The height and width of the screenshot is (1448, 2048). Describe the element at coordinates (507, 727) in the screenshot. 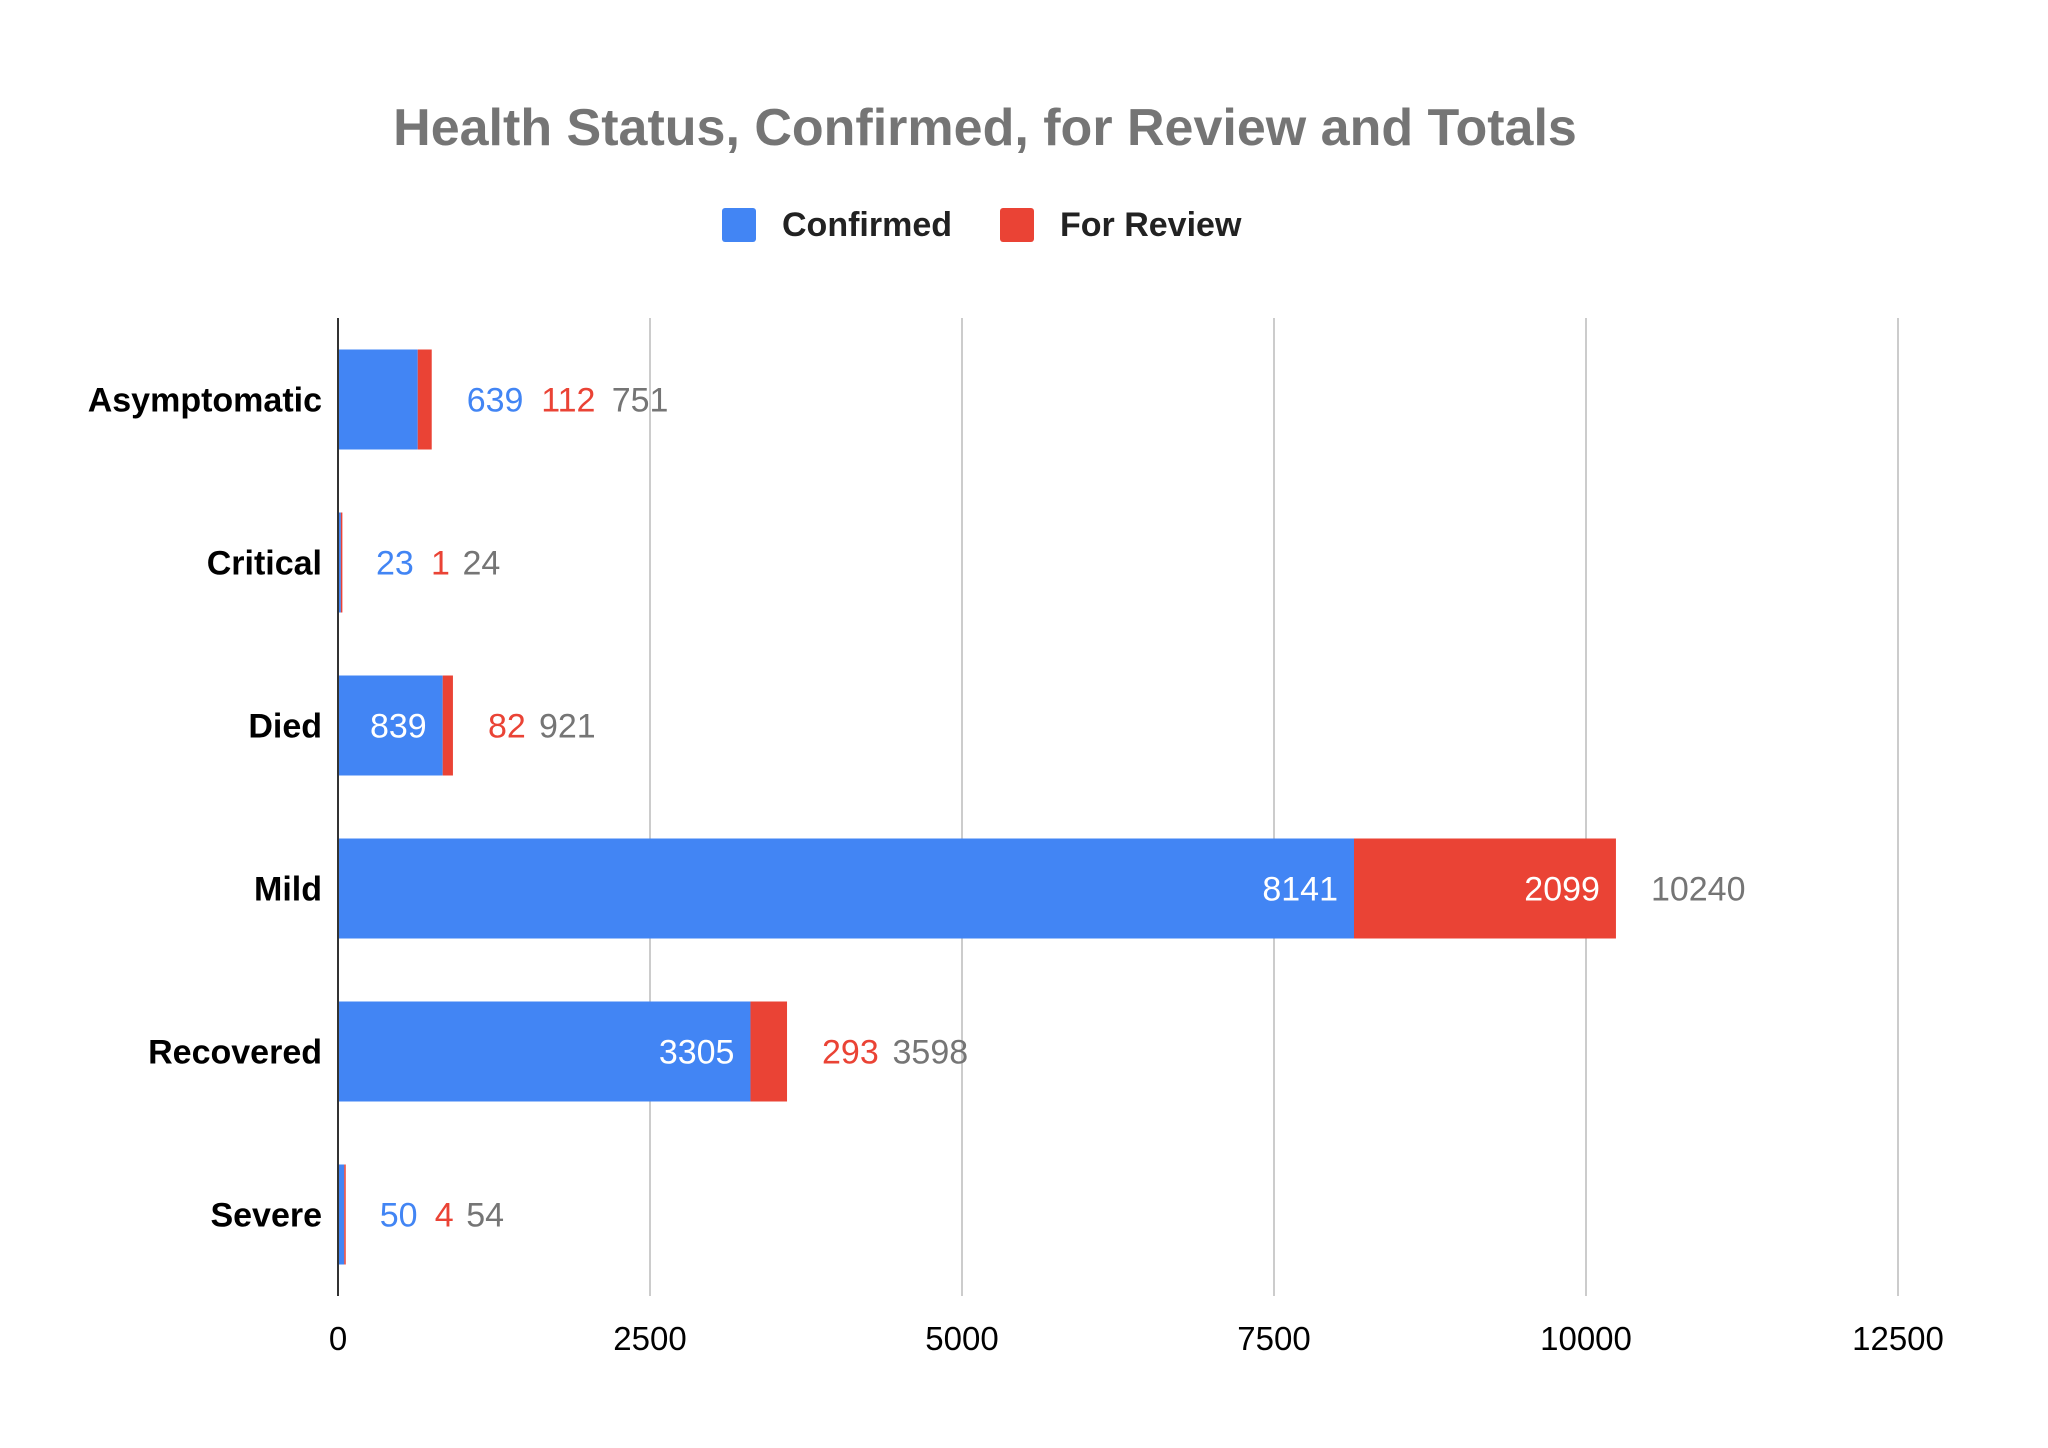

I see `data-label-for-review: 82` at that location.